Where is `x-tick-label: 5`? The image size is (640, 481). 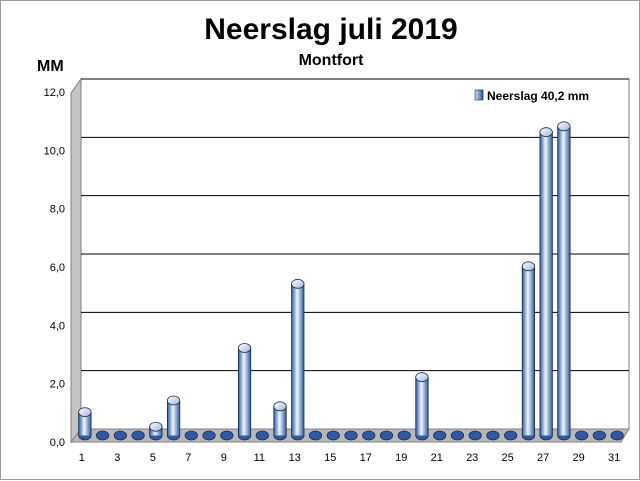
x-tick-label: 5 is located at coordinates (153, 458).